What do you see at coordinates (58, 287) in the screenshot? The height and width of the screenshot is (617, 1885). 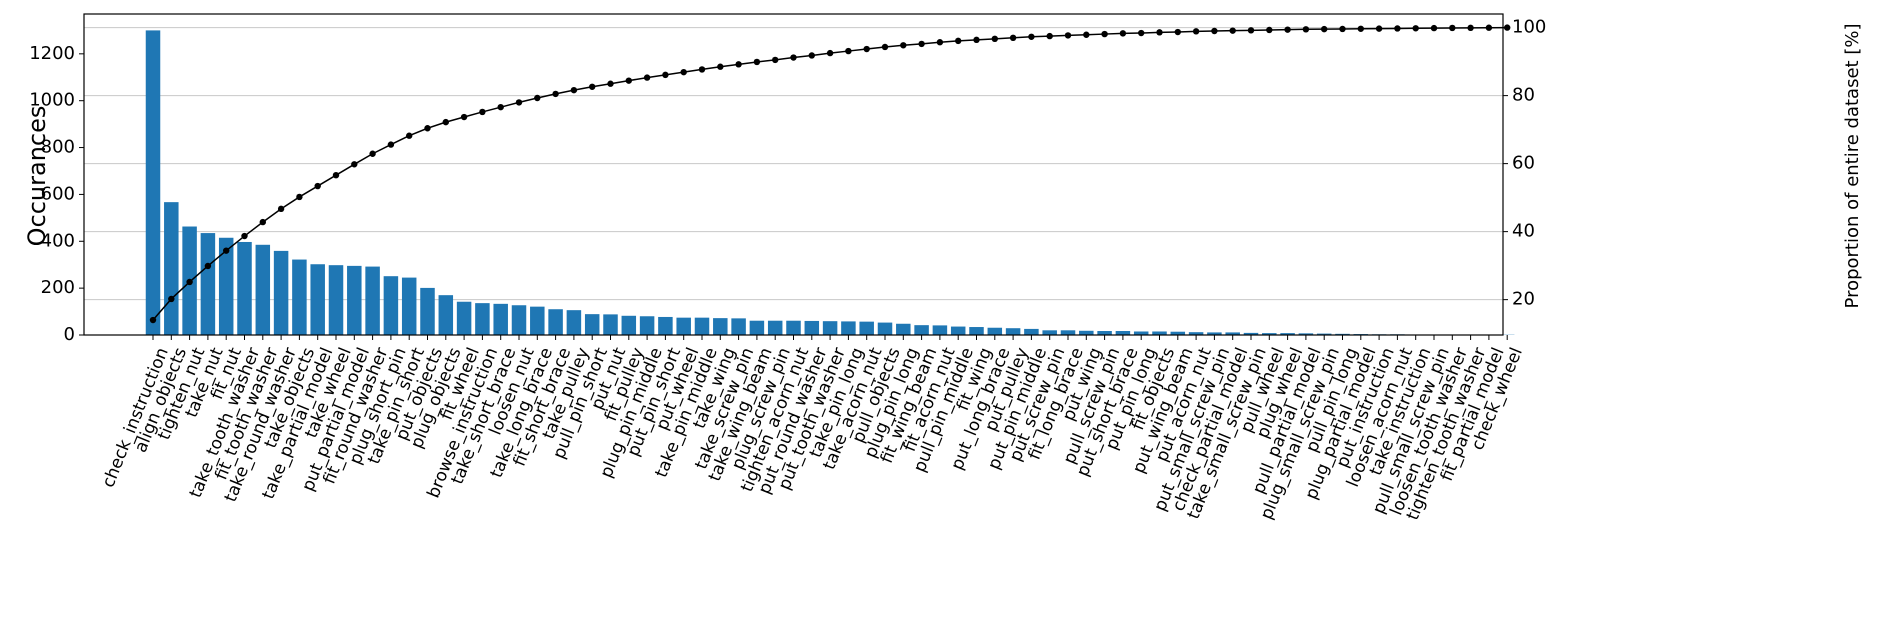 I see `y-tick-label: 200` at bounding box center [58, 287].